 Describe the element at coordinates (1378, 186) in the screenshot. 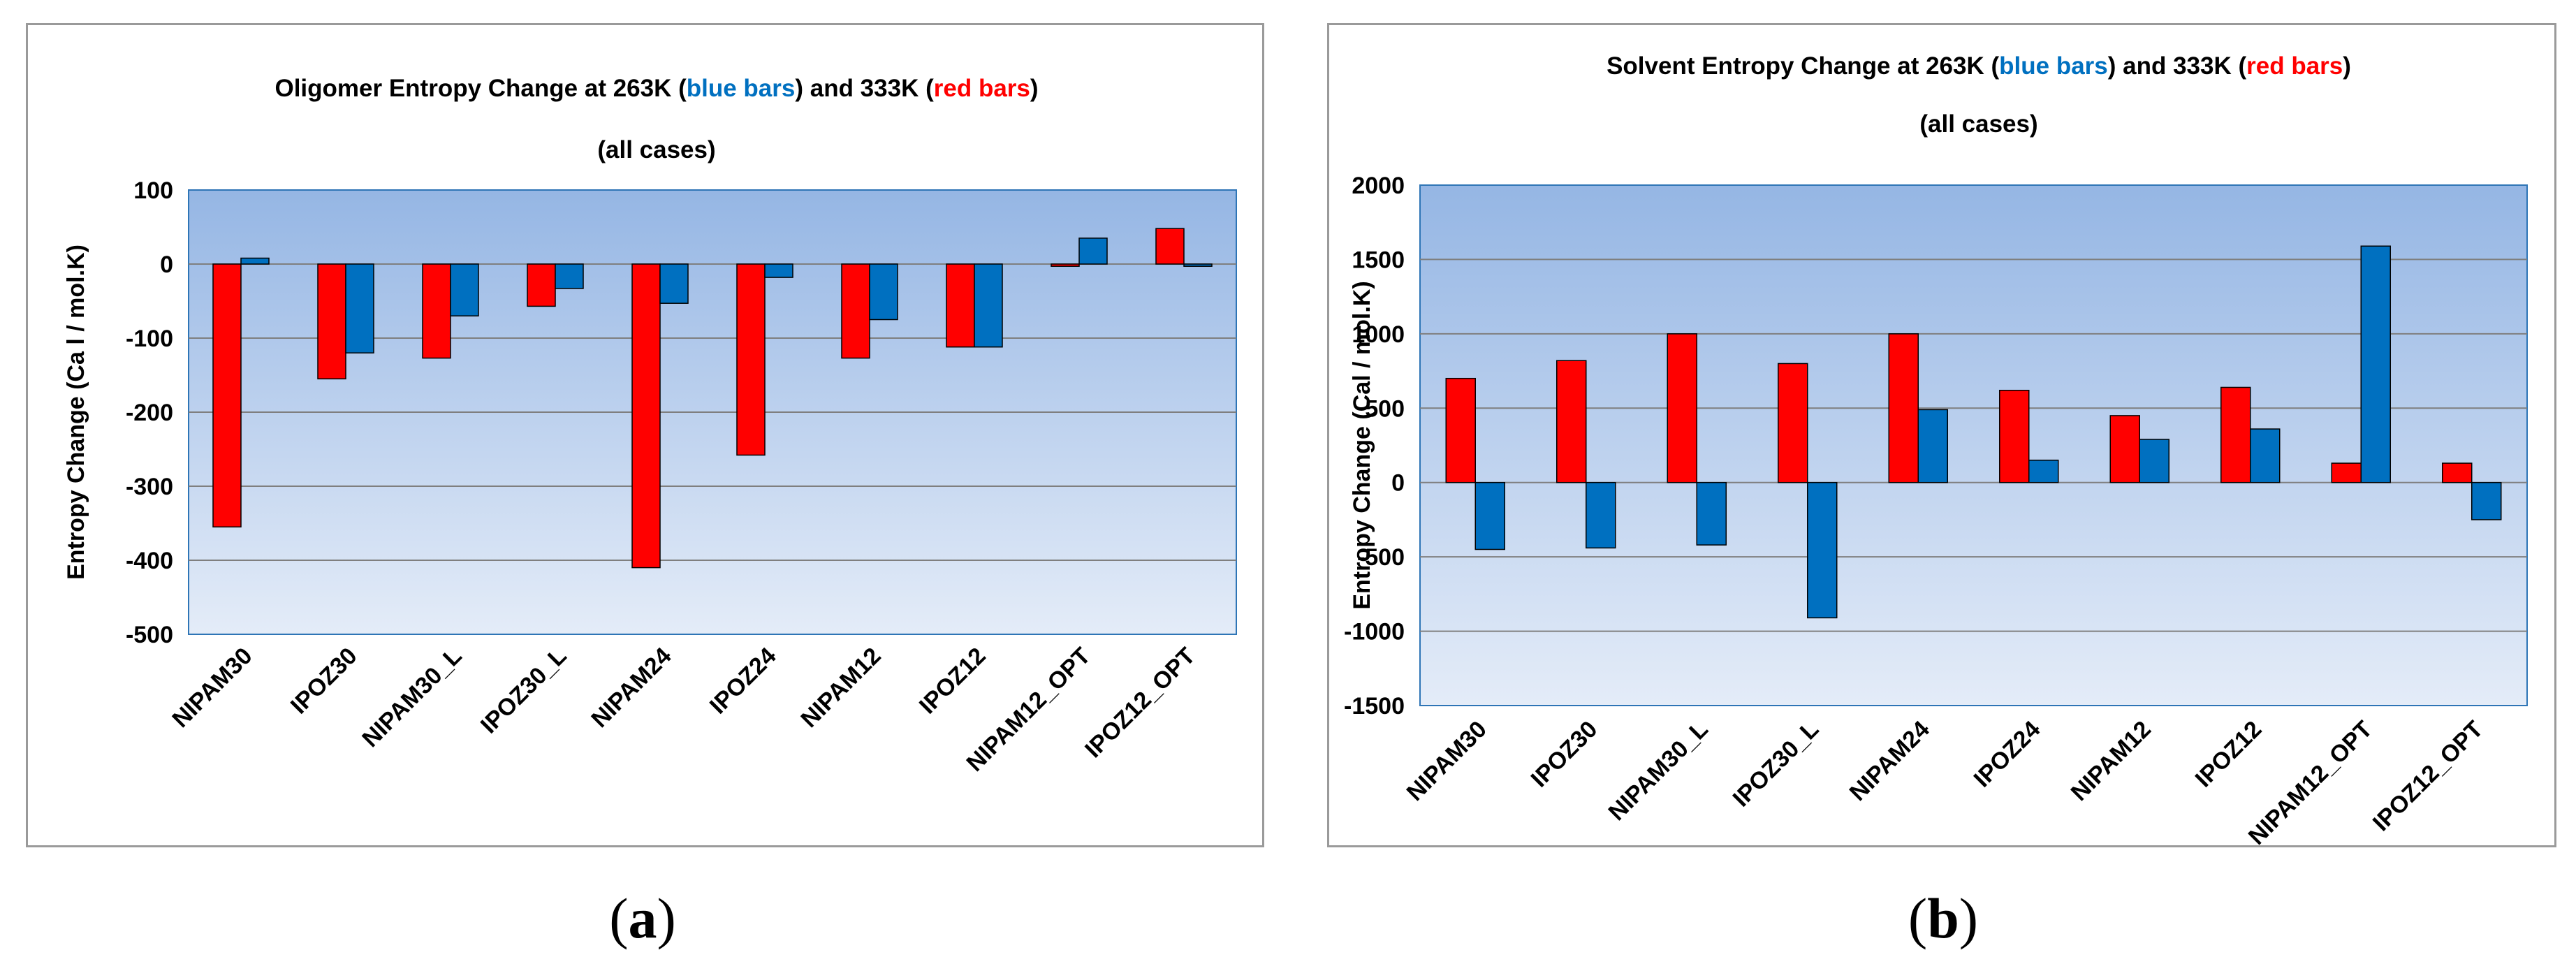

I see `chart-b-ytick-label: 2000` at that location.